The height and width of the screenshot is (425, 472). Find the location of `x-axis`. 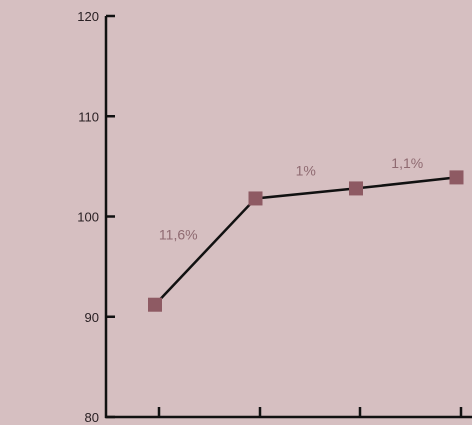

x-axis is located at coordinates (288, 413).